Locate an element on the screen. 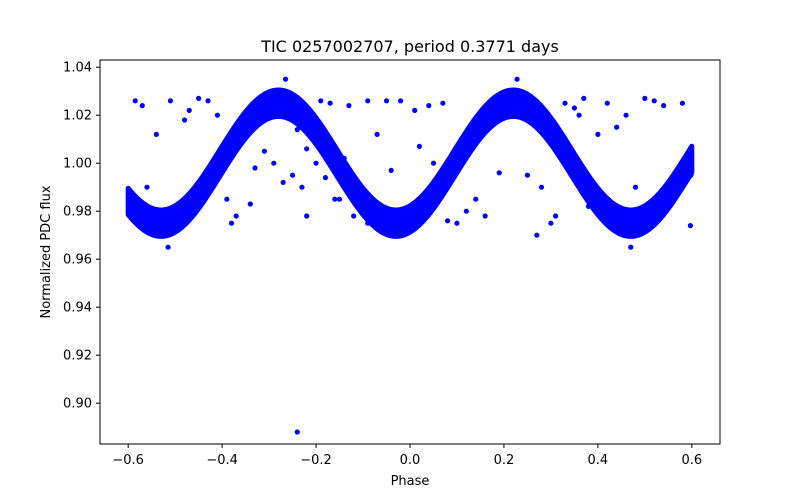 Image resolution: width=800 pixels, height=500 pixels. chart-title: TIC 0257002707, period 0.3771 days is located at coordinates (409, 46).